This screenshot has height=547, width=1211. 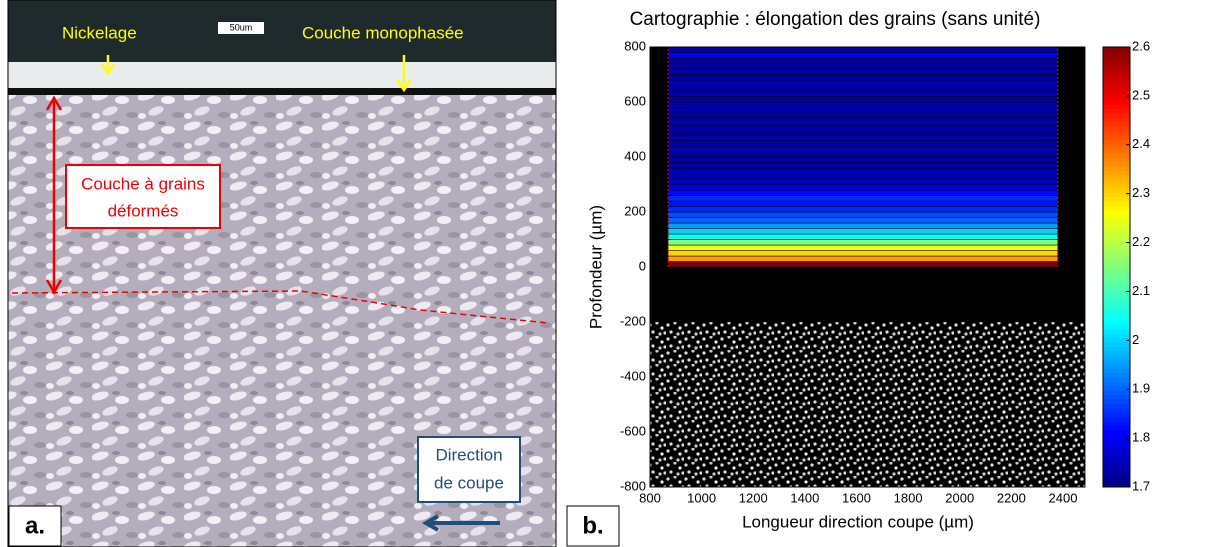 I want to click on panel-label: a., so click(x=35, y=525).